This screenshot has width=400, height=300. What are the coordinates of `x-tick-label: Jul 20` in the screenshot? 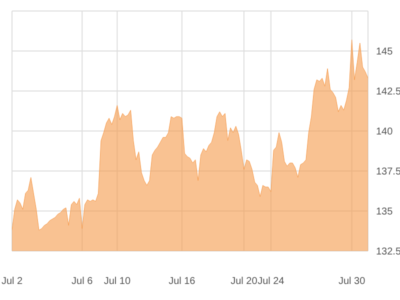 It's located at (244, 282).